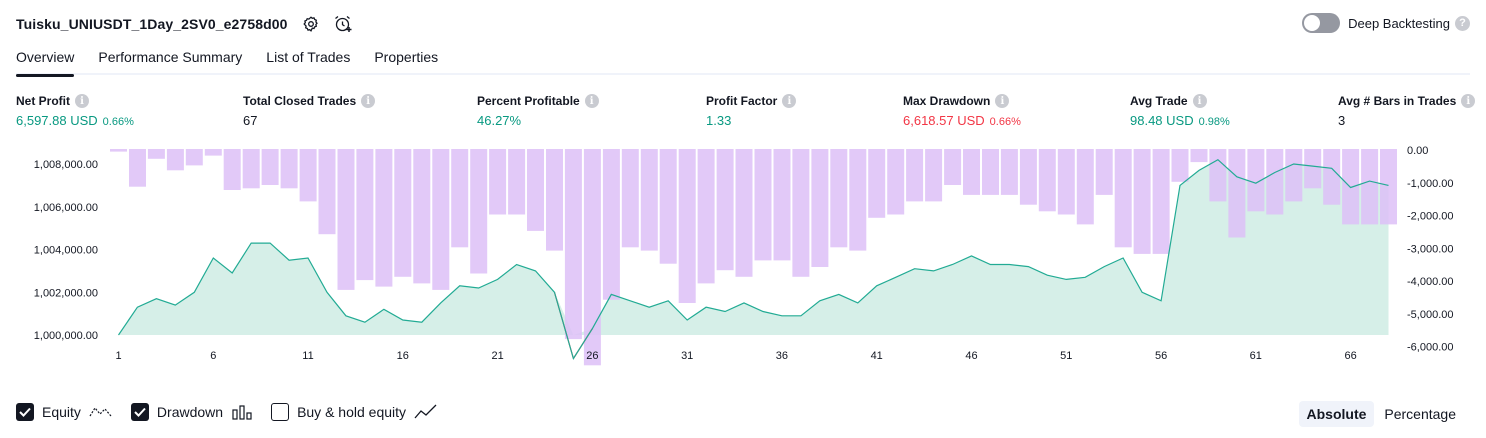 Image resolution: width=1486 pixels, height=438 pixels. Describe the element at coordinates (782, 356) in the screenshot. I see `x-axis-tick-label: 36` at that location.